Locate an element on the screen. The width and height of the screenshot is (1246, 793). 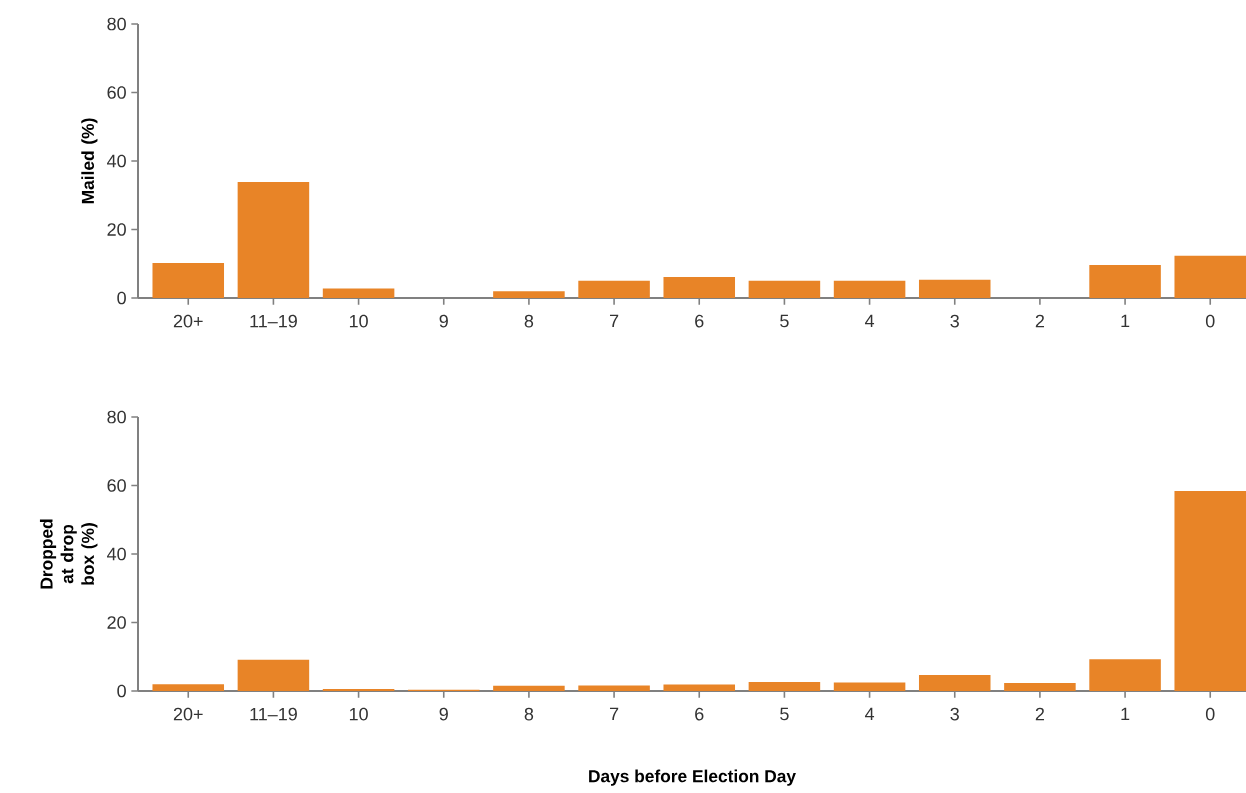
x-axis-title: Days before Election Day is located at coordinates (692, 777).